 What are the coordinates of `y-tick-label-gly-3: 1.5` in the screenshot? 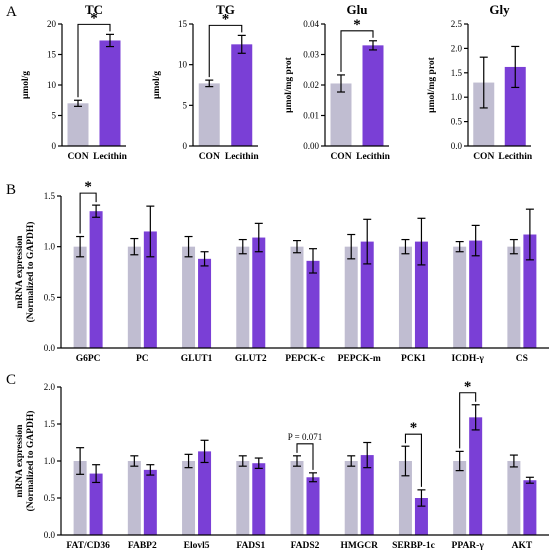 It's located at (457, 73).